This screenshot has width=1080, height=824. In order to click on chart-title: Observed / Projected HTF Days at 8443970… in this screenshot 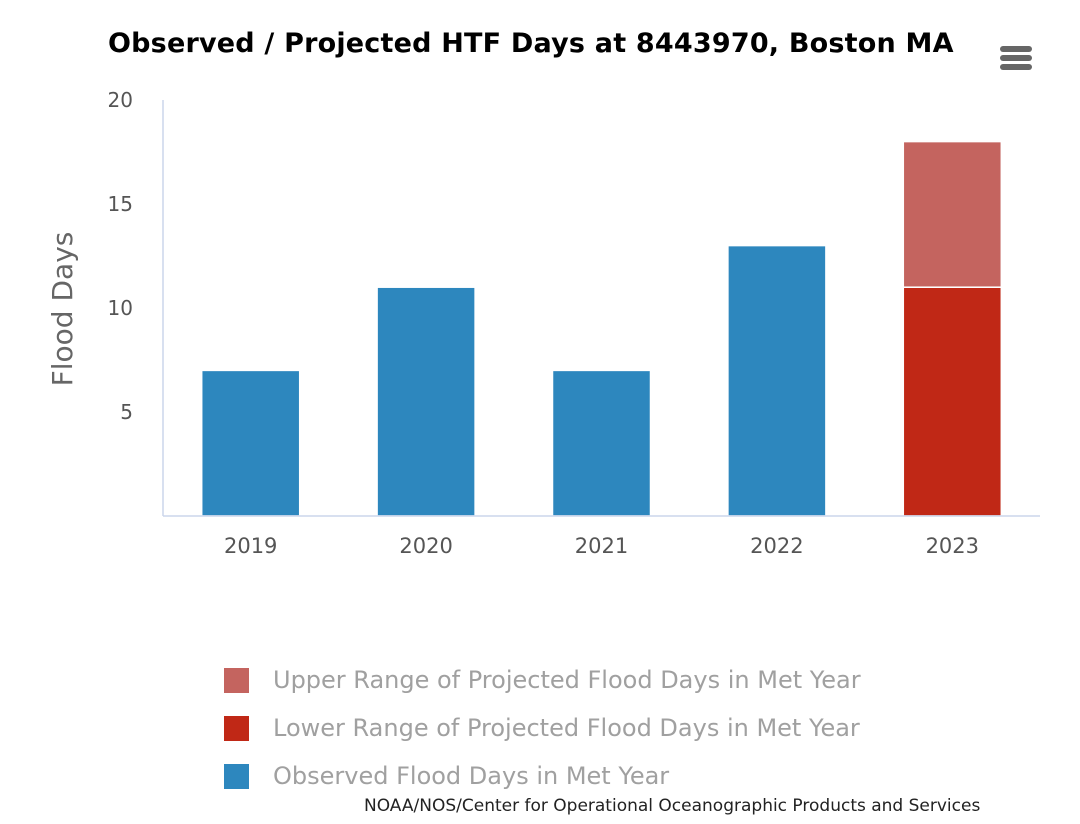, I will do `click(531, 43)`.